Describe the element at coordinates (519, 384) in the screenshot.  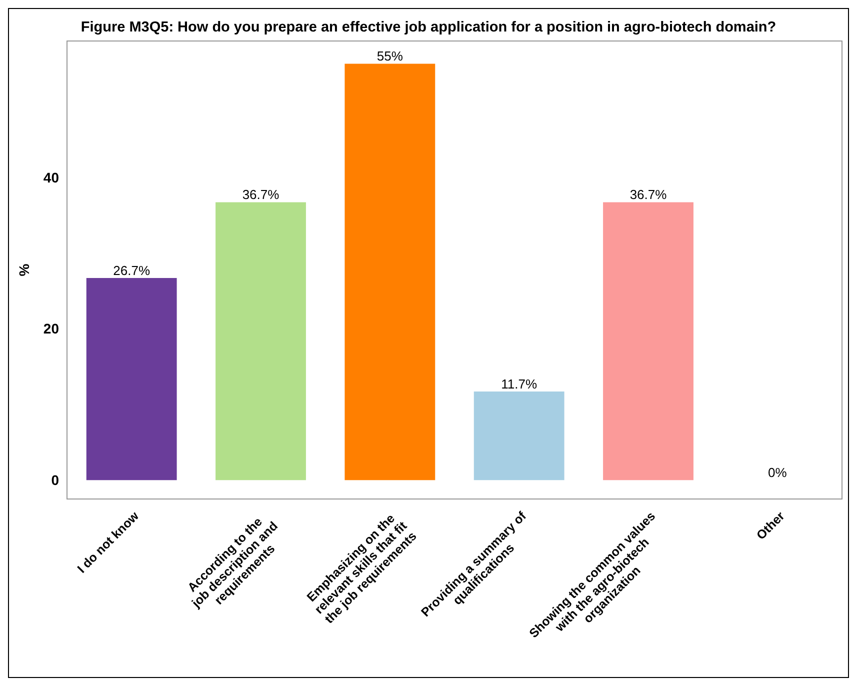
I see `data-label: 11.7%` at that location.